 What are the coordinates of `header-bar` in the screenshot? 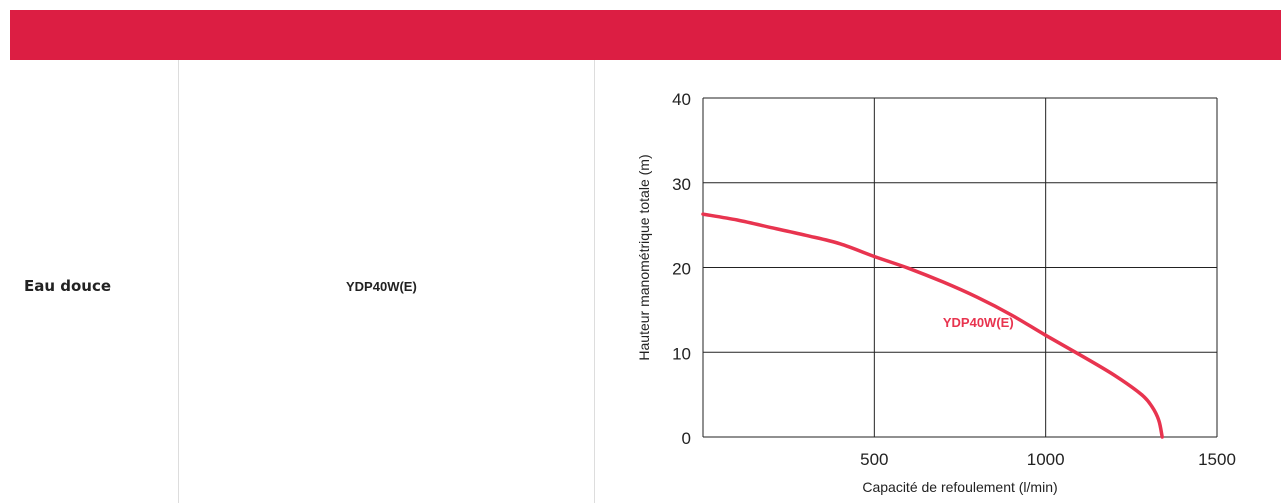 It's located at (645, 35).